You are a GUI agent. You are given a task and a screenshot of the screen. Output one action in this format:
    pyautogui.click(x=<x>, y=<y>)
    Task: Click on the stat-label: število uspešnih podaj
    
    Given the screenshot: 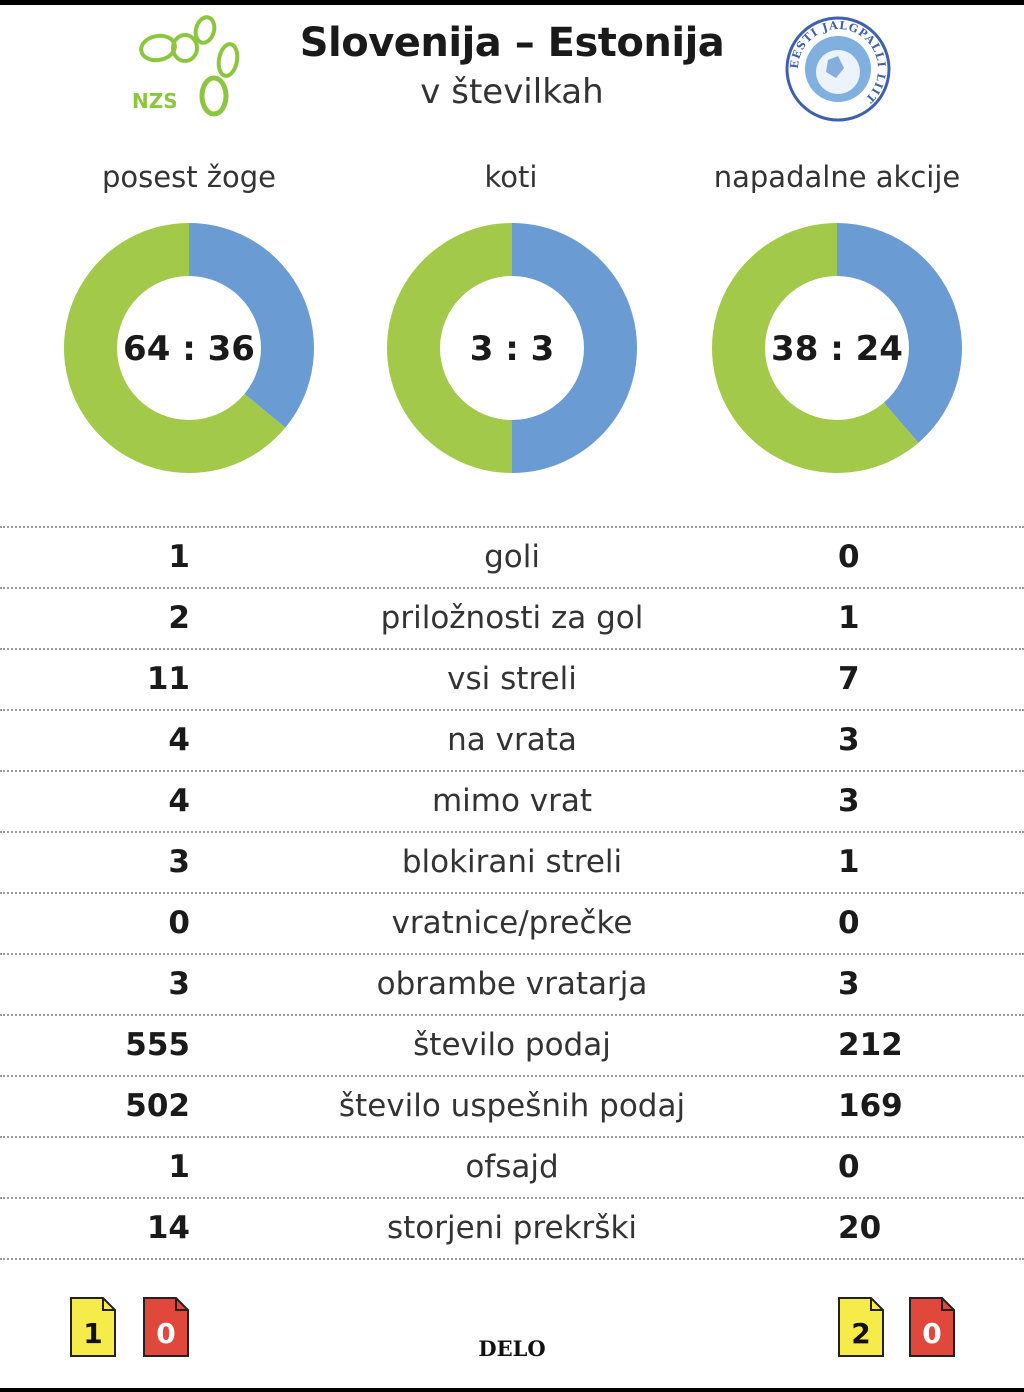 What is the action you would take?
    pyautogui.click(x=512, y=1106)
    